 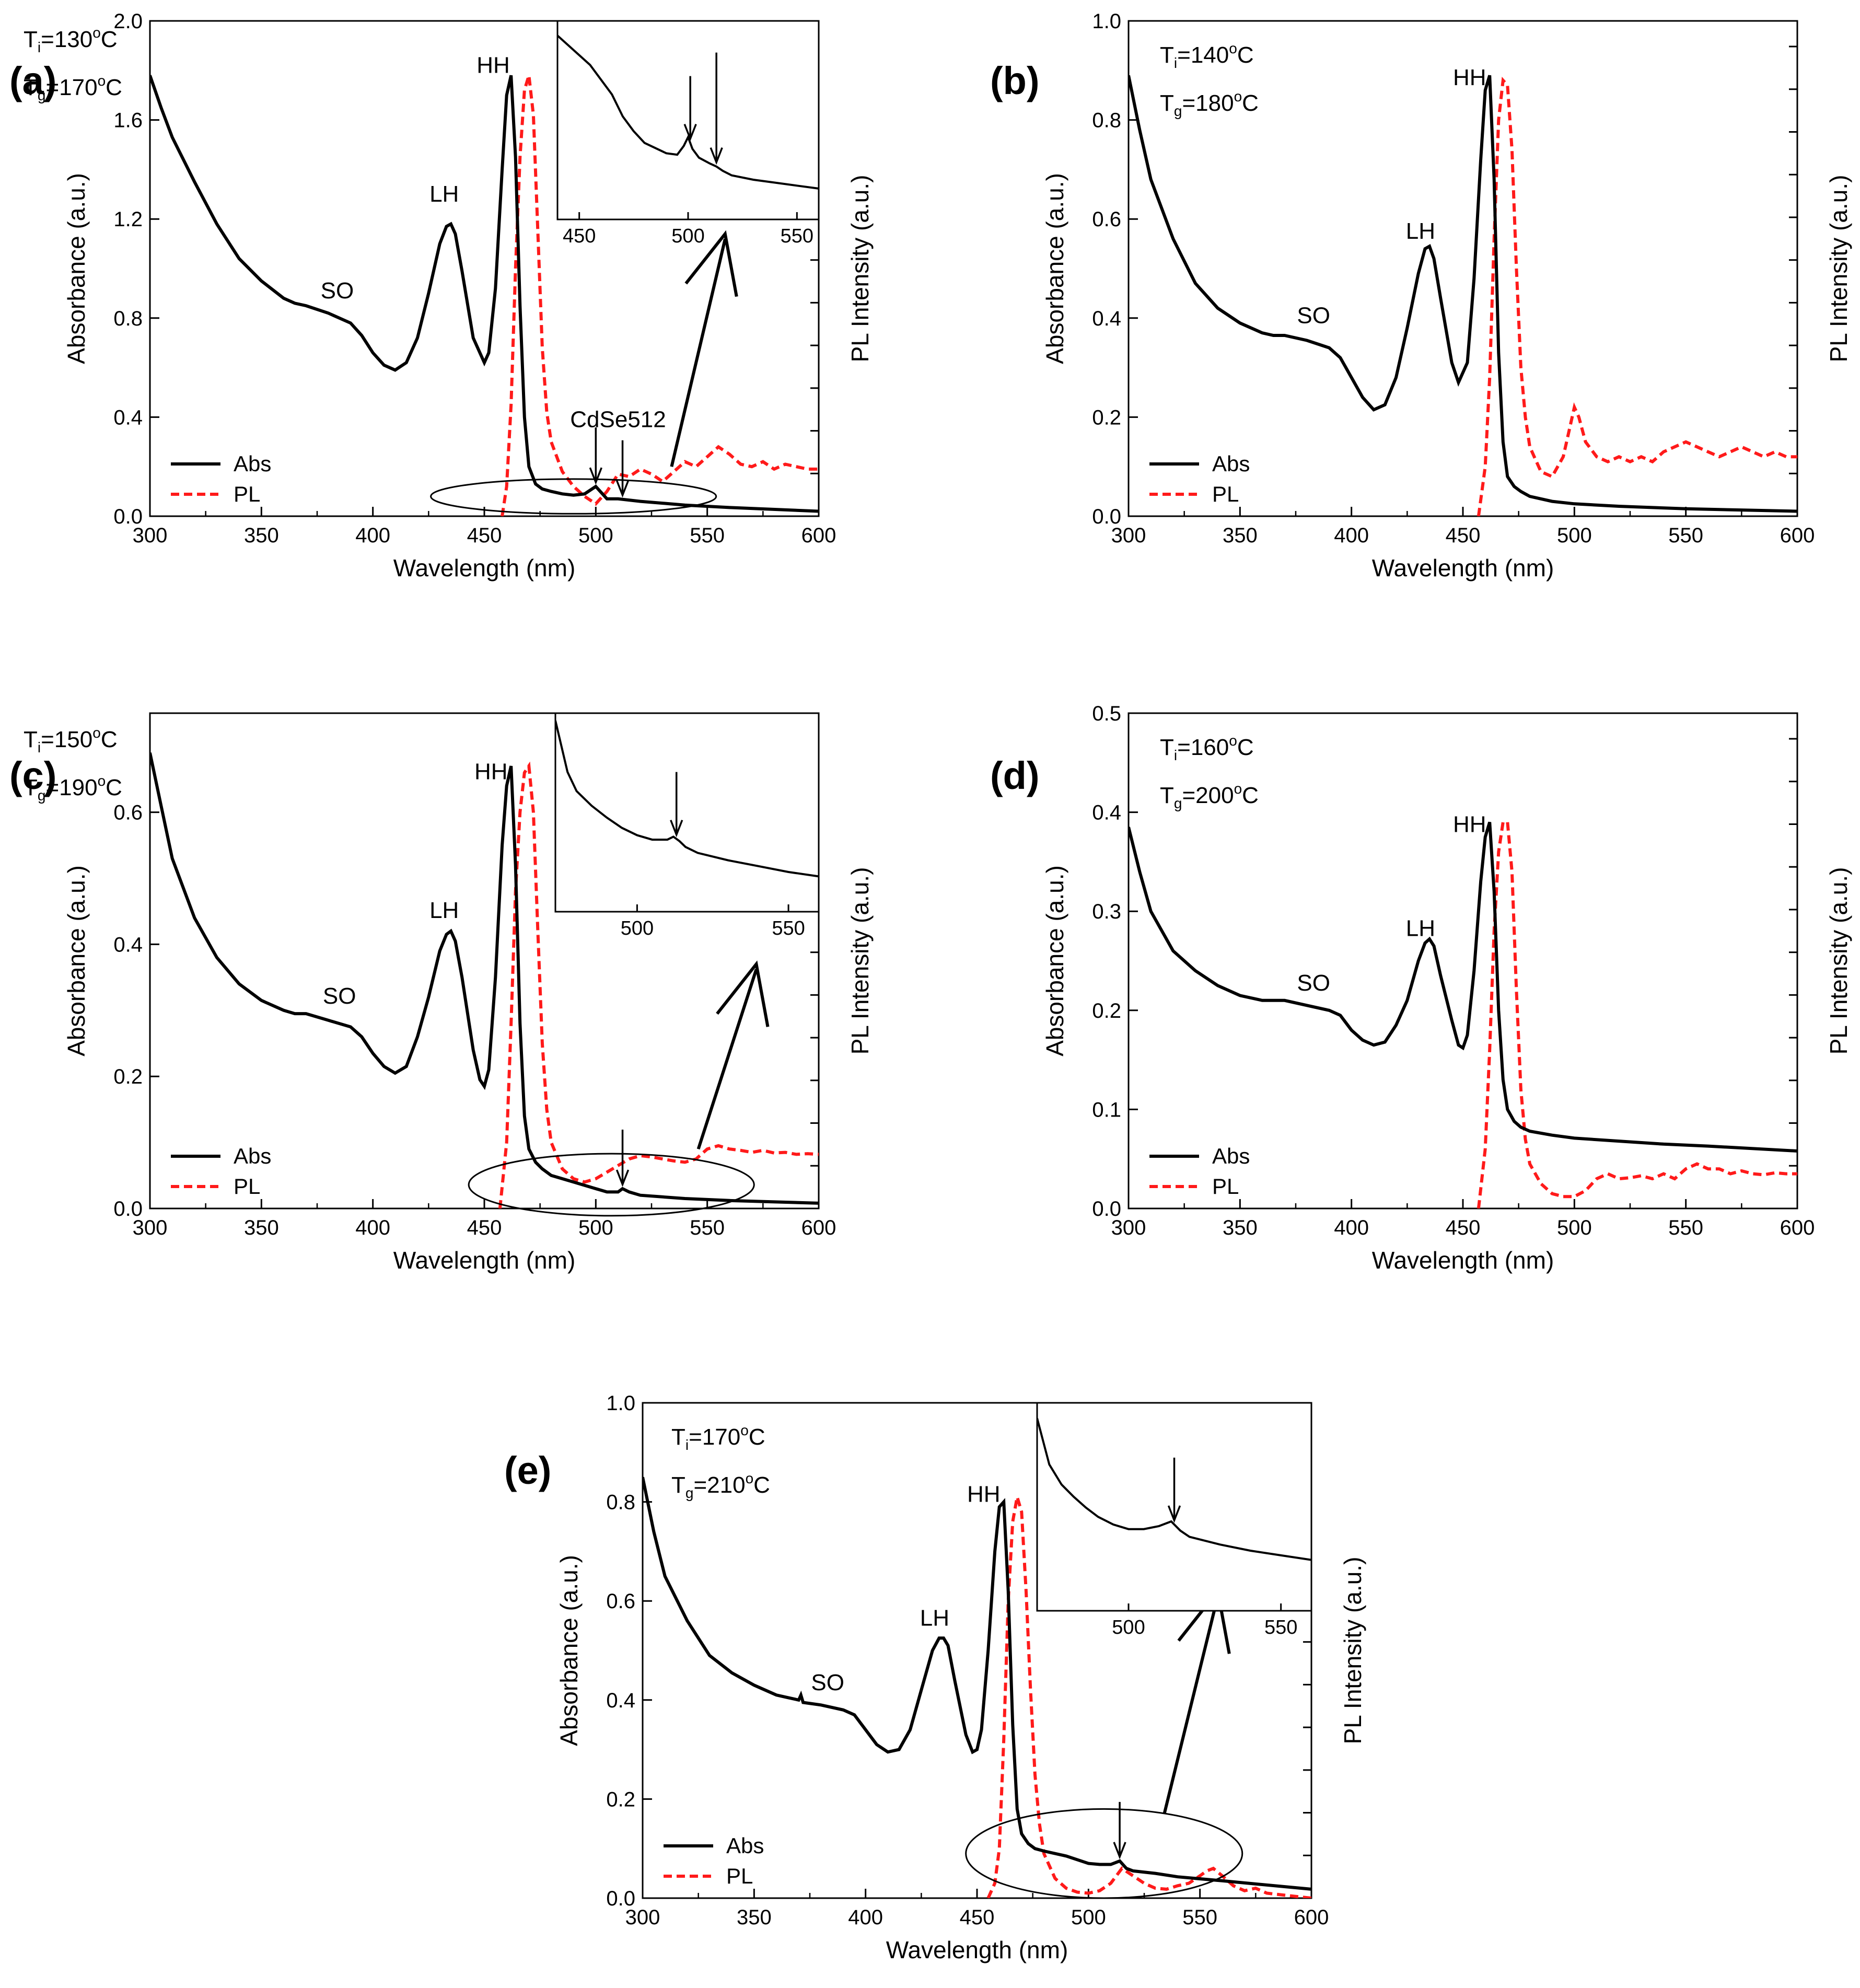 What do you see at coordinates (715, 1437) in the screenshot?
I see `temp-part: =170` at bounding box center [715, 1437].